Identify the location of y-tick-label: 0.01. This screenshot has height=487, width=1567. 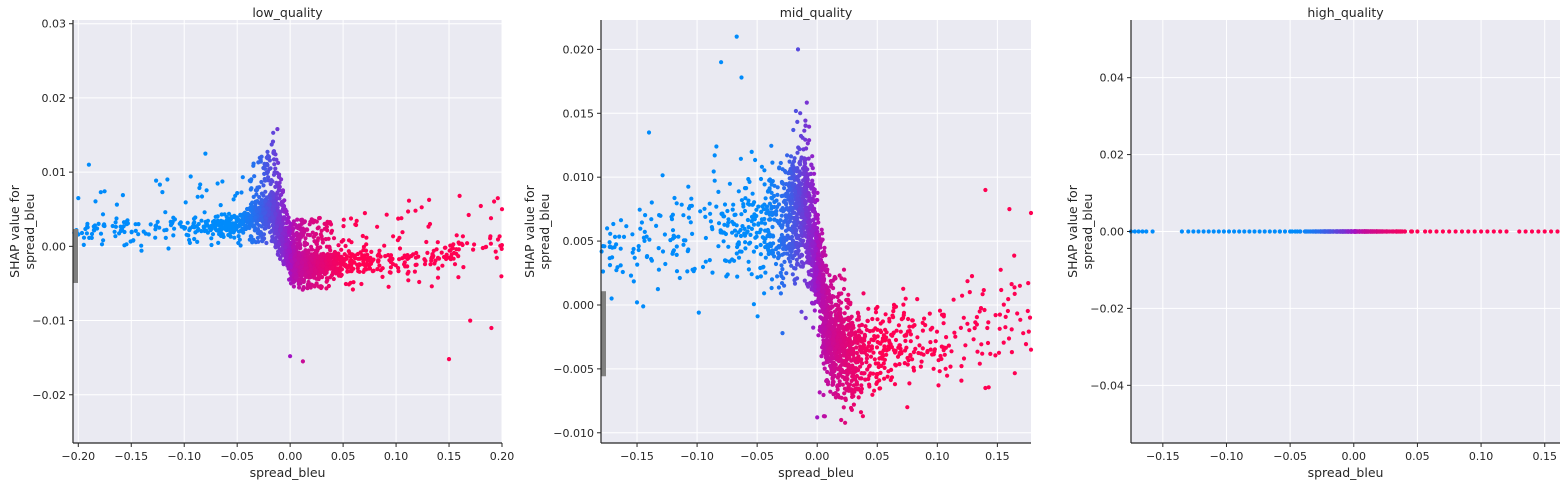
(54, 172).